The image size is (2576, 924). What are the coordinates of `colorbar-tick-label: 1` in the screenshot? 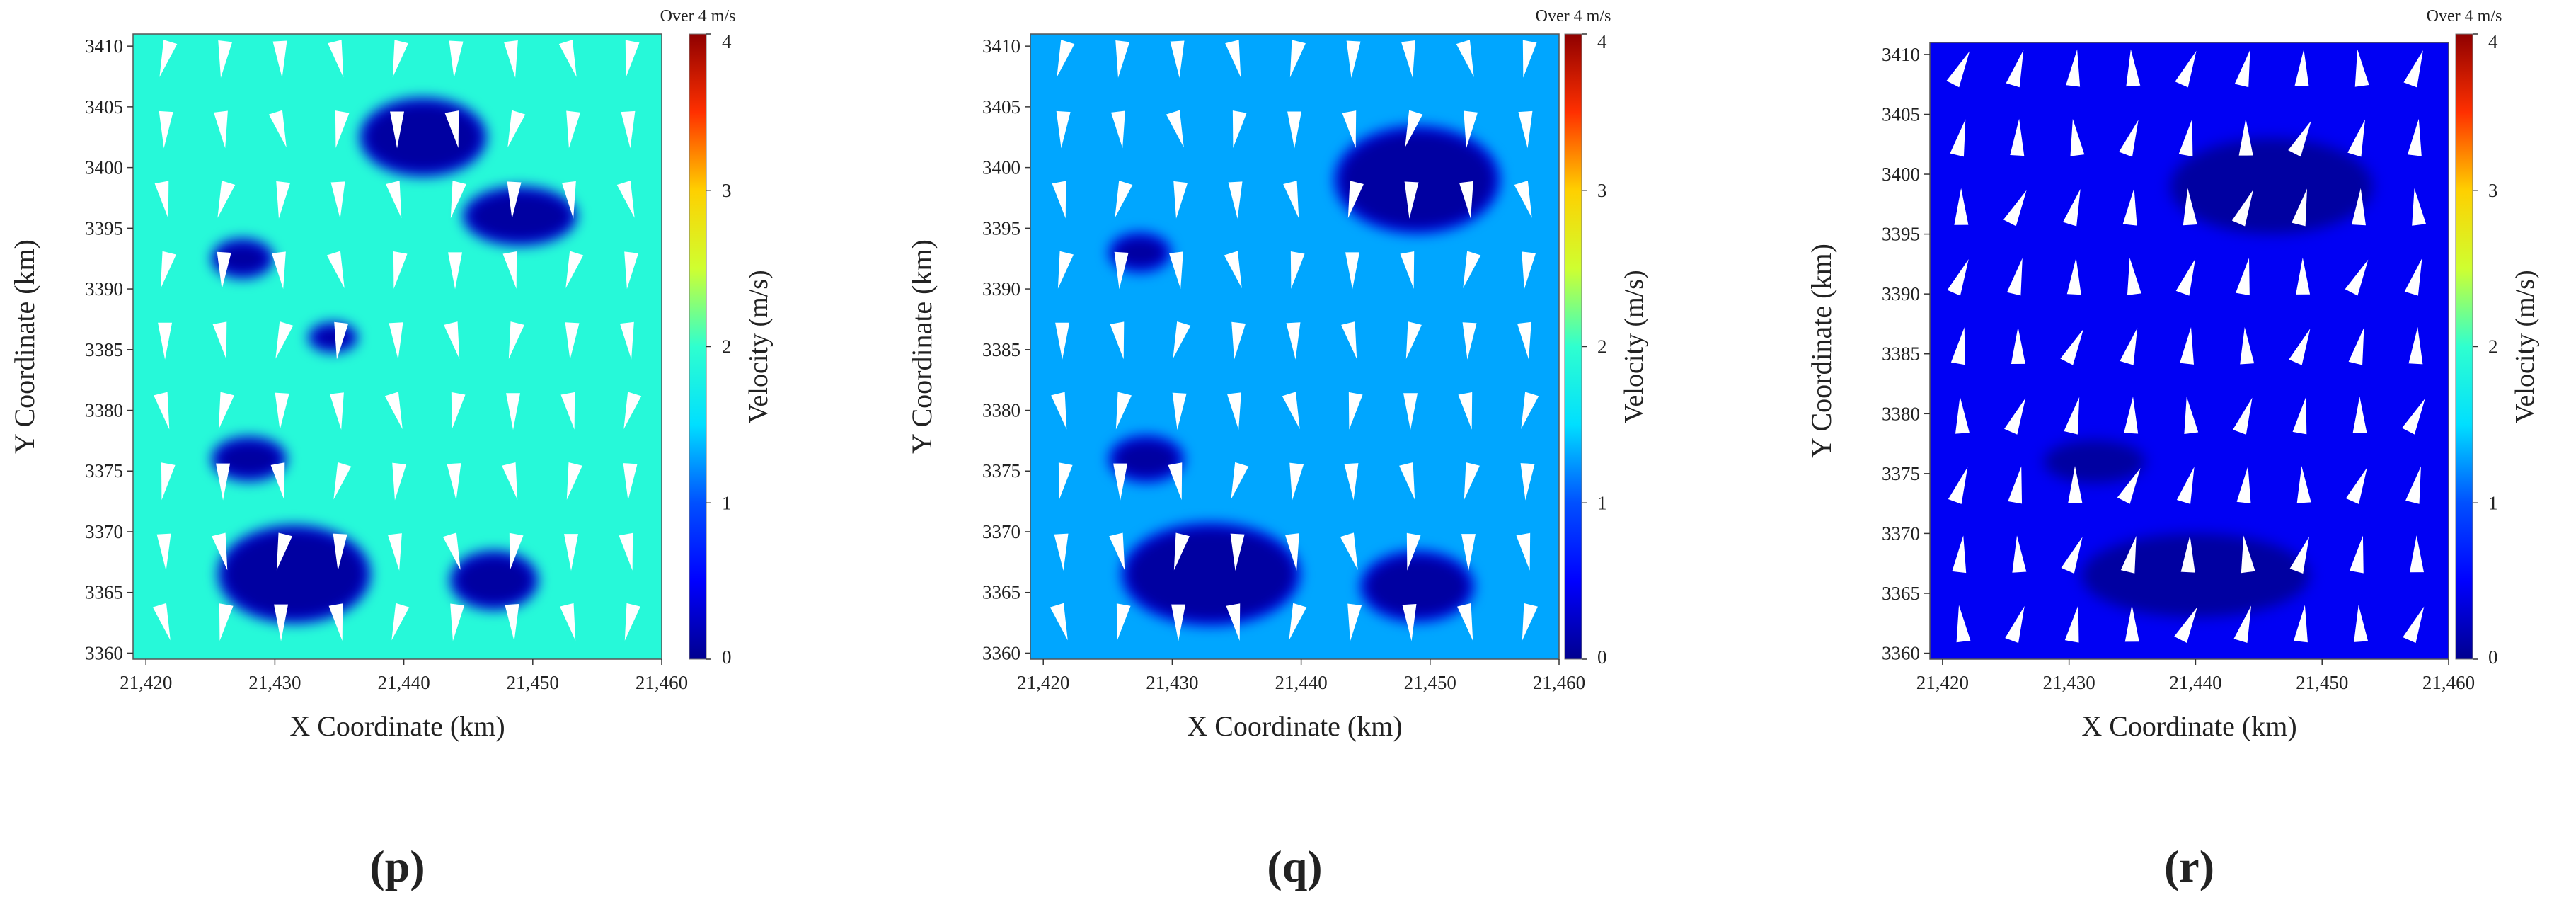 It's located at (727, 503).